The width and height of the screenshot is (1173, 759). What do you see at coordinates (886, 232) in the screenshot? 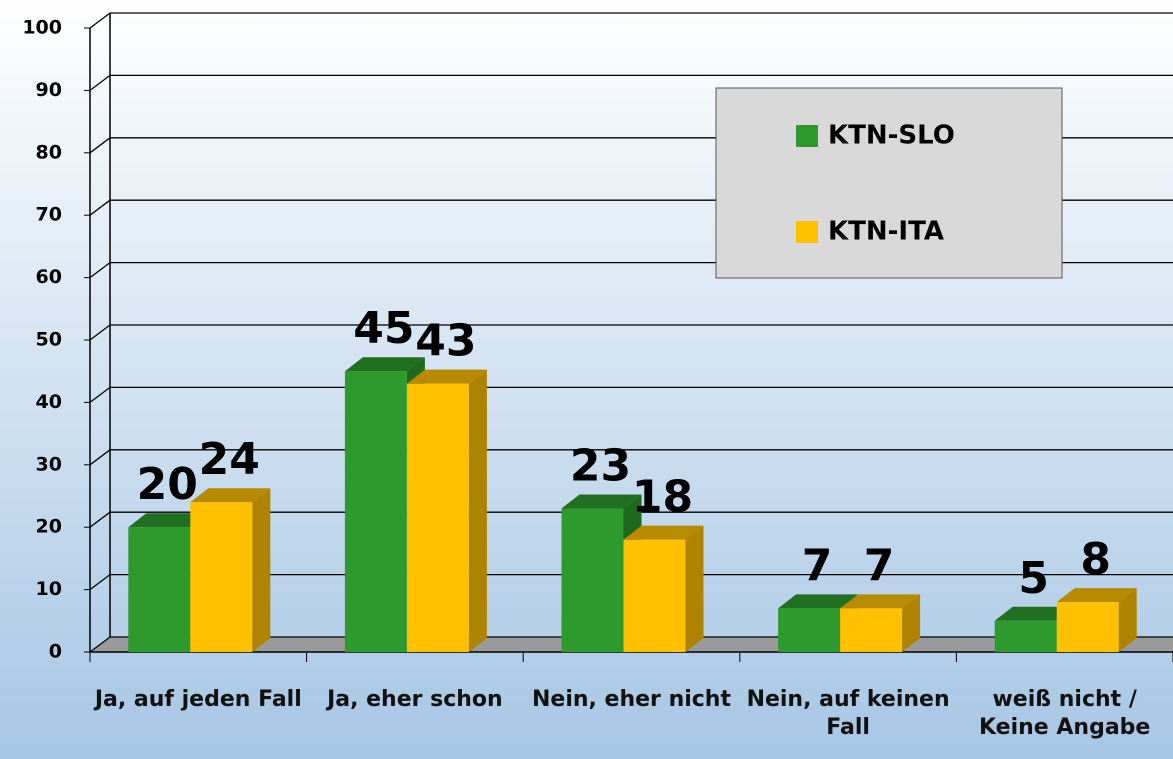
I see `legend-label: KTN-ITA` at bounding box center [886, 232].